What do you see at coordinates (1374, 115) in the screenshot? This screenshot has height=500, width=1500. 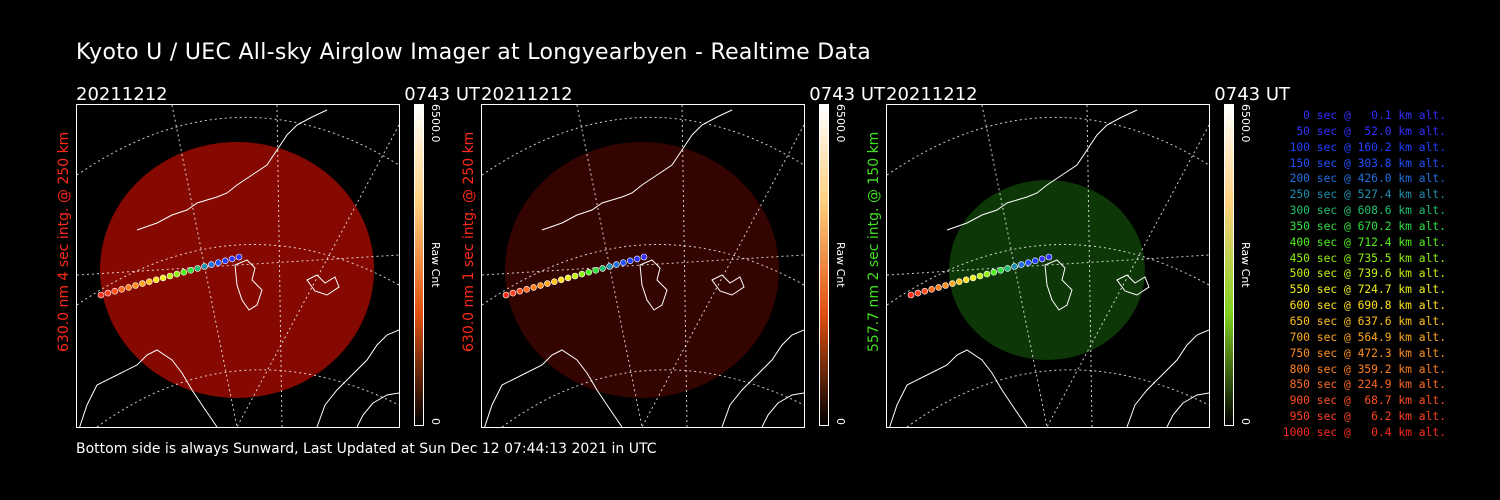 I see `legend-row: 0 sec @ 0.1 km alt.` at bounding box center [1374, 115].